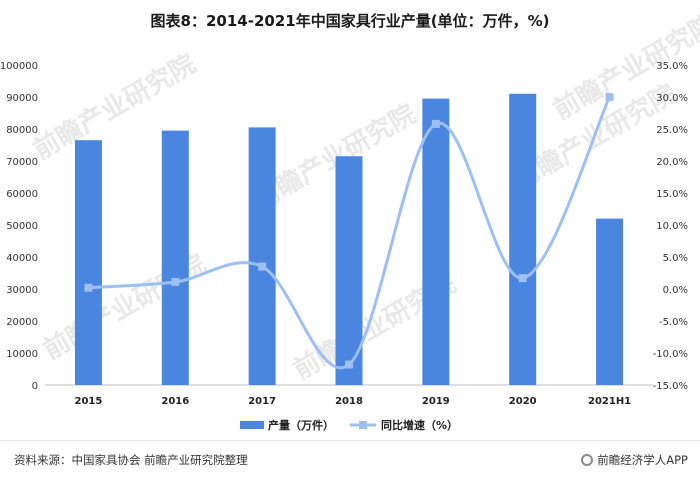 Image resolution: width=700 pixels, height=478 pixels. What do you see at coordinates (672, 98) in the screenshot?
I see `y-right-tick-label: 30.0%` at bounding box center [672, 98].